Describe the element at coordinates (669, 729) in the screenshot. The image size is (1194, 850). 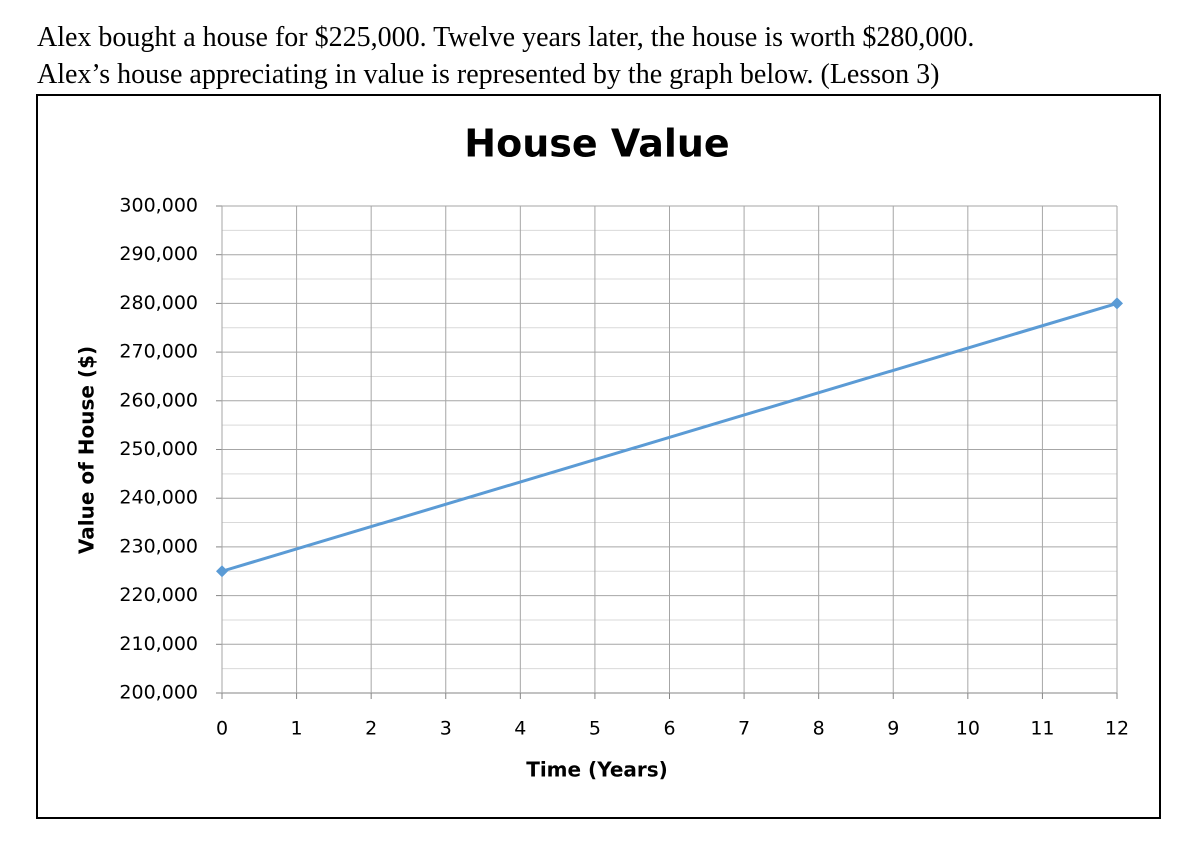
I see `x-tick-label: 6` at that location.